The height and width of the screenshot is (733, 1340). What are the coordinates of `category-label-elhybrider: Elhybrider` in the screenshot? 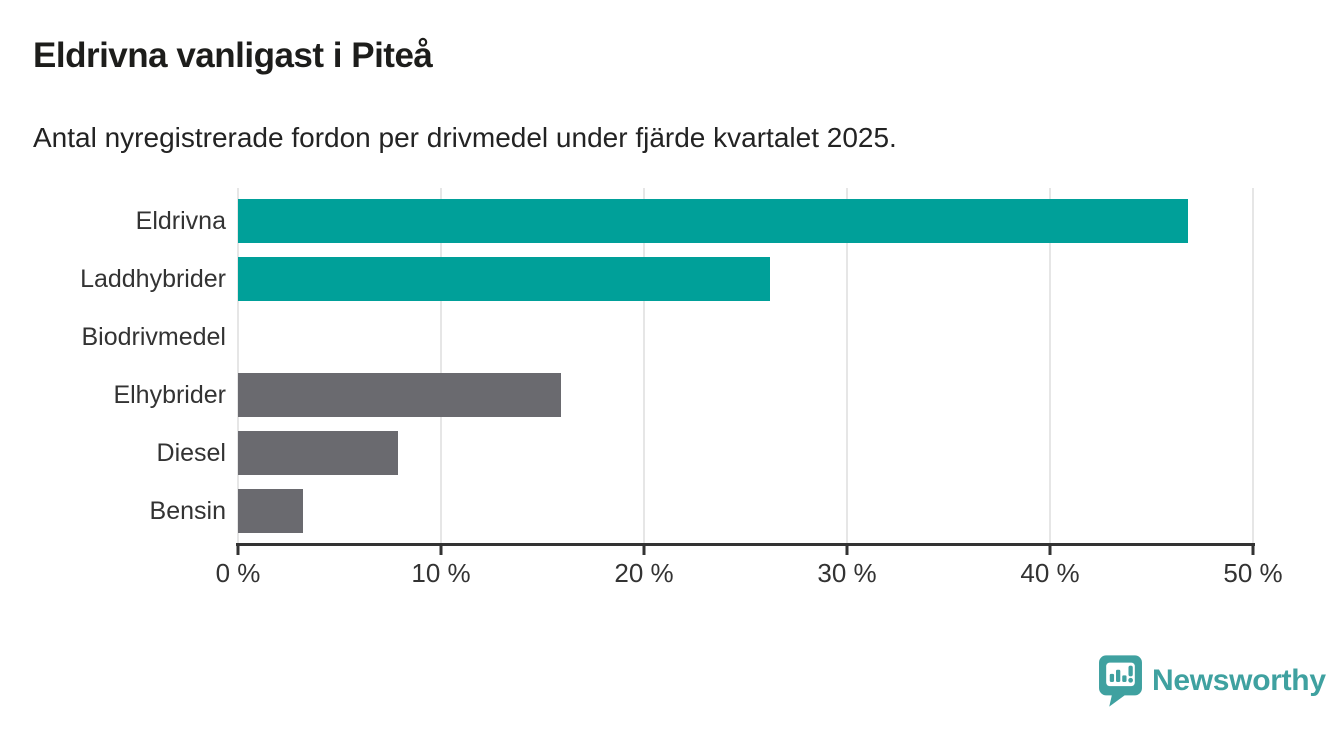 It's located at (169, 395).